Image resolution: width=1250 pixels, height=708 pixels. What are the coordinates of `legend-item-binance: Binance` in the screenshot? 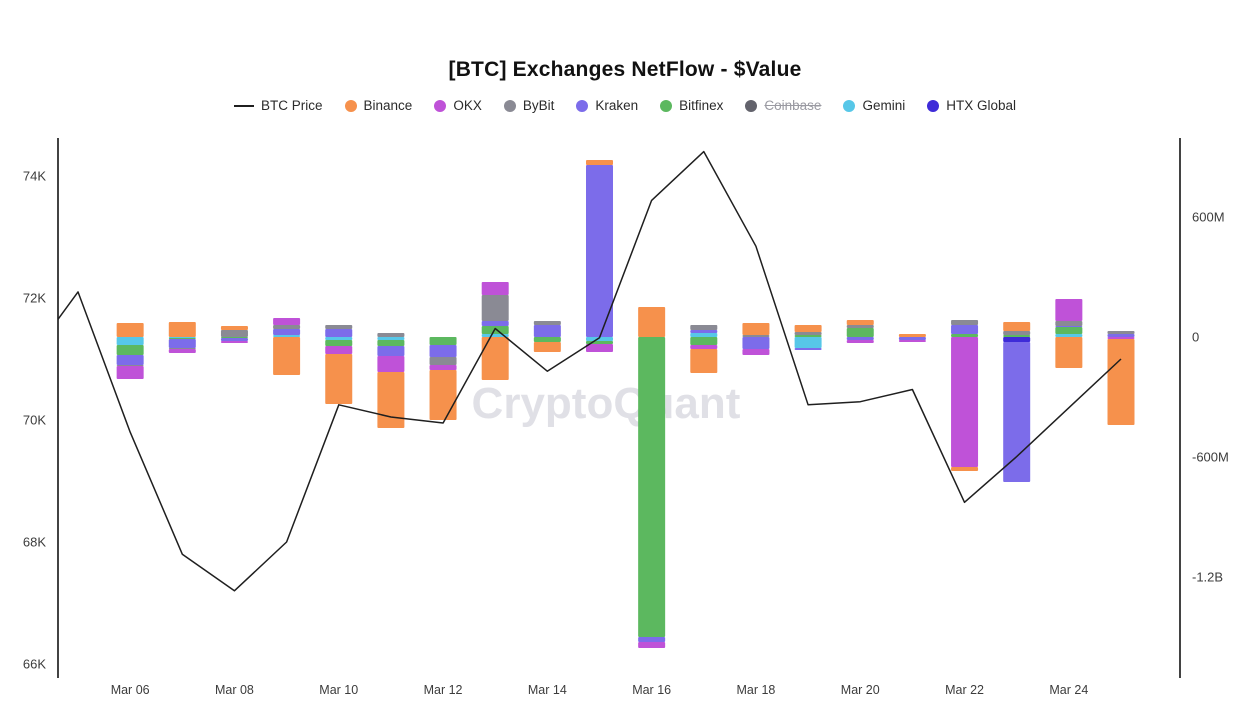 It's located at (378, 105).